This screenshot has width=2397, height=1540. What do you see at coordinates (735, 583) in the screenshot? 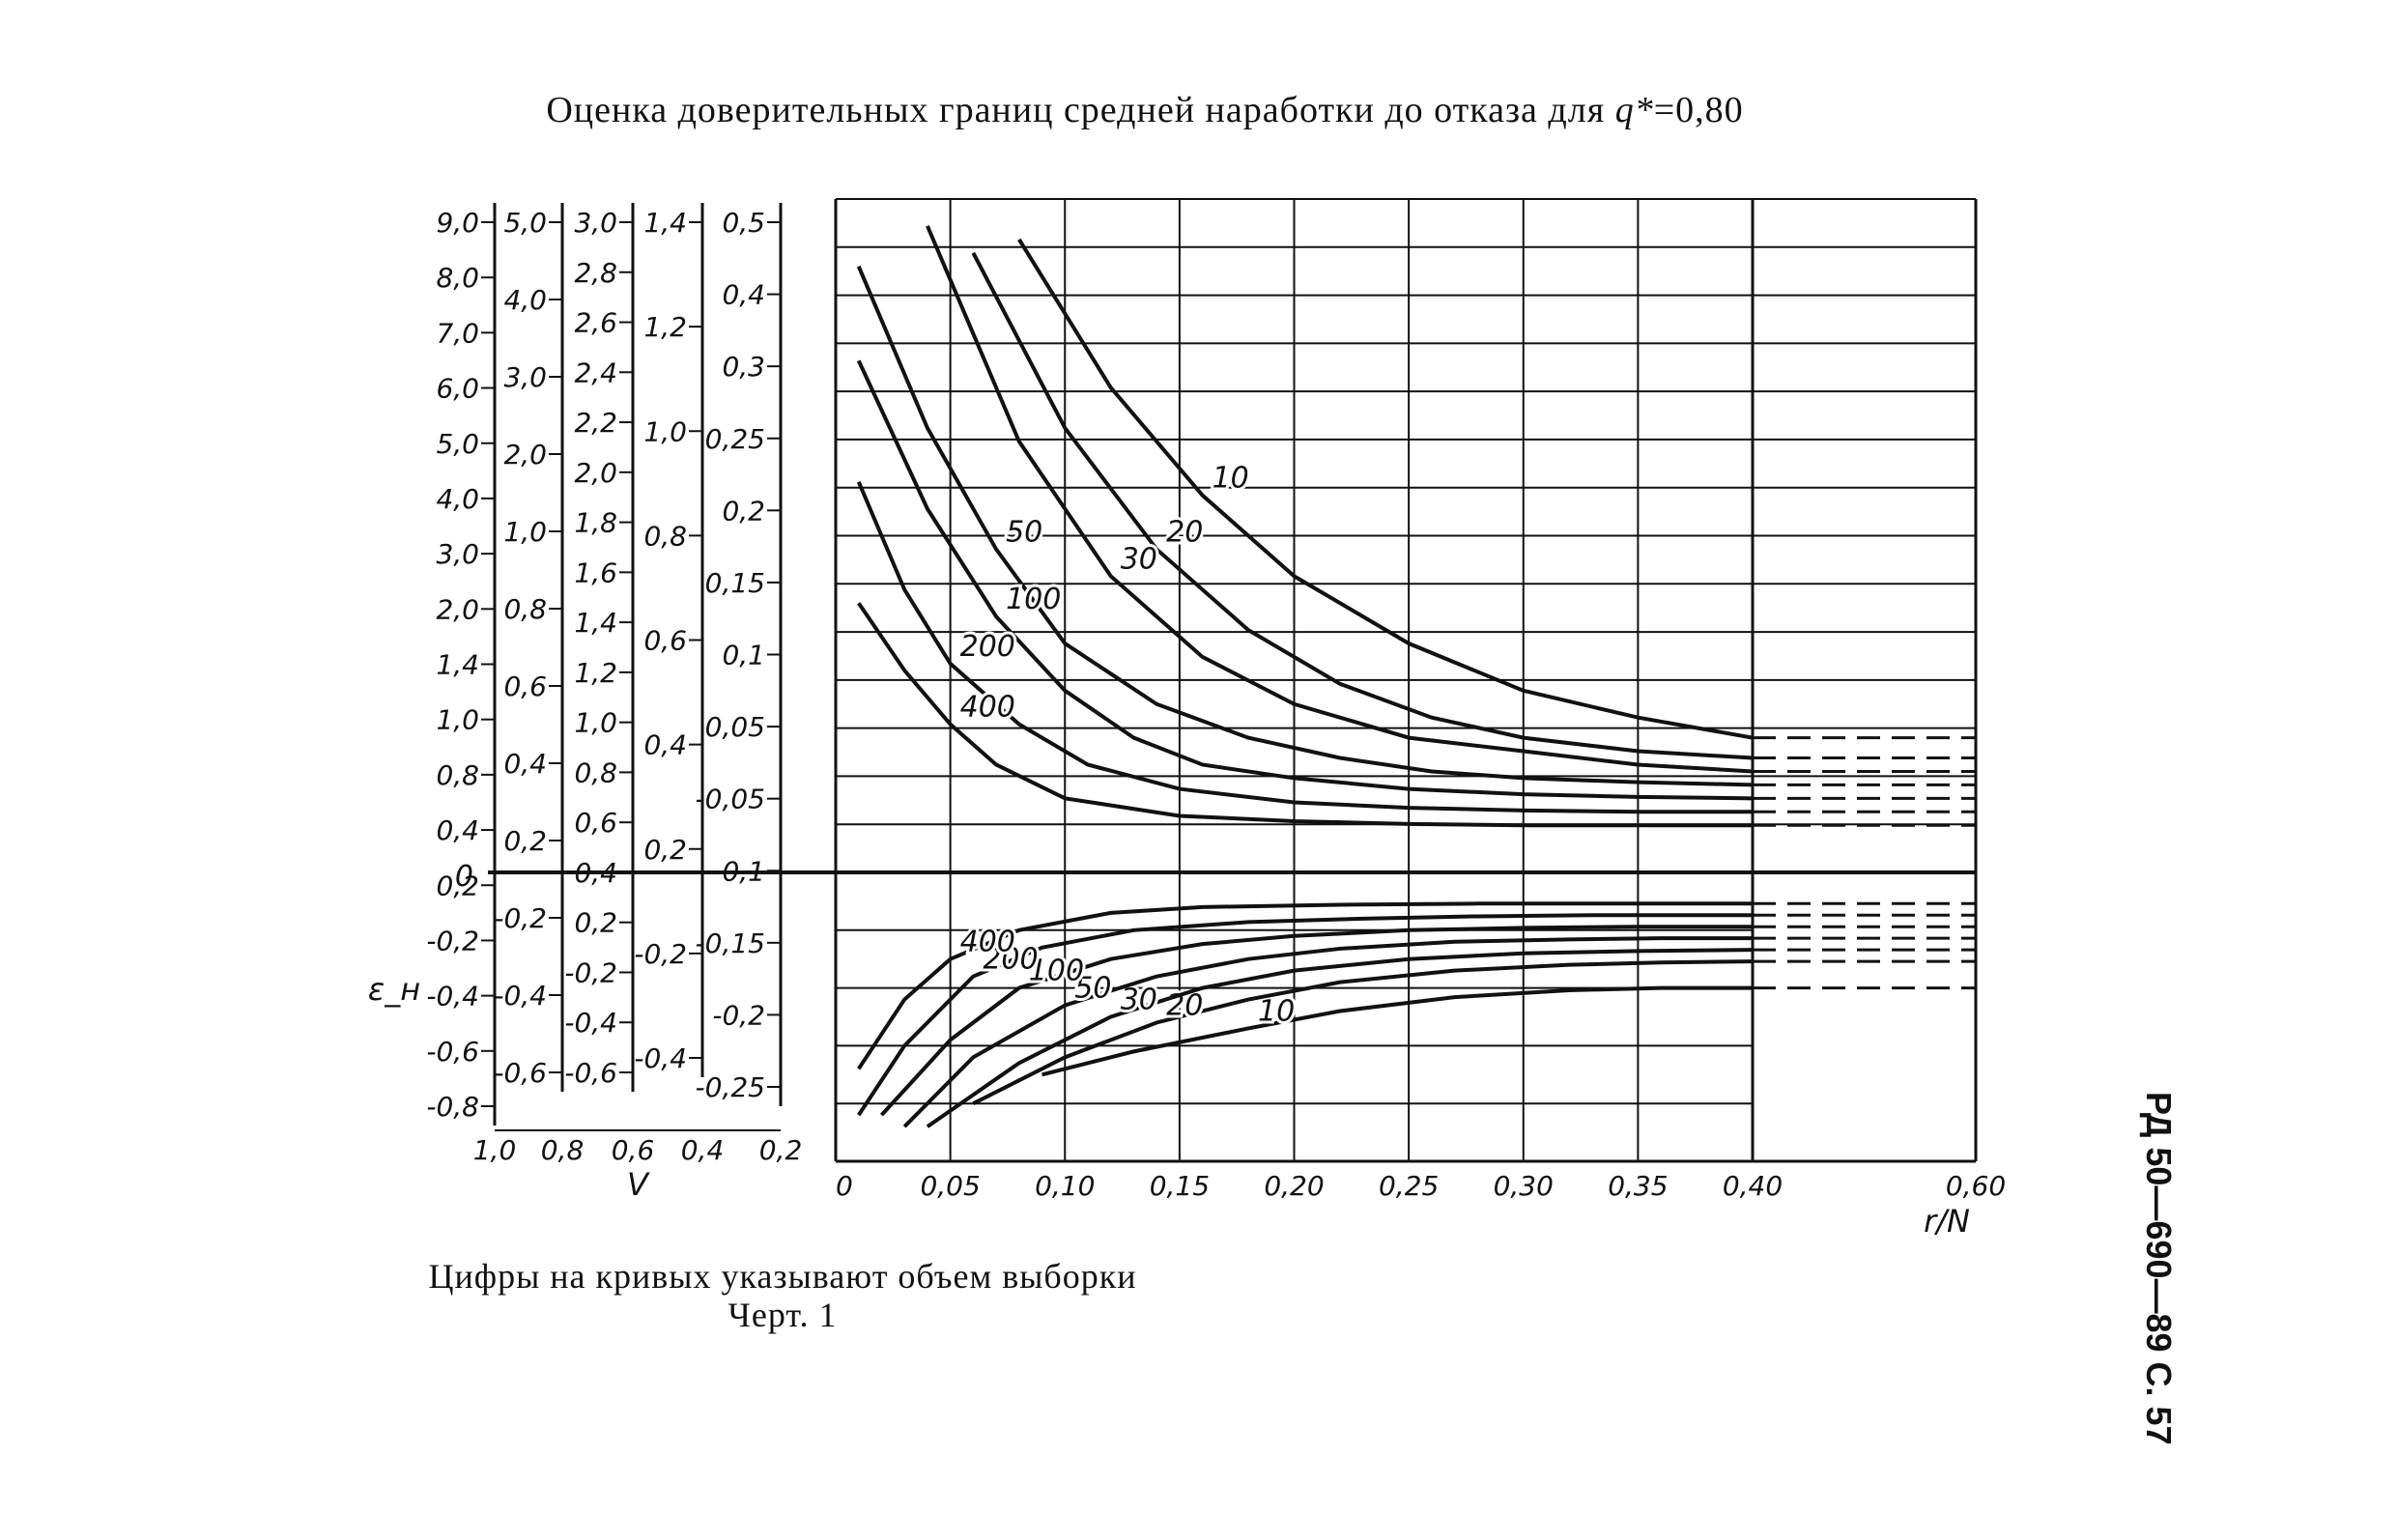
I see `side-scale-label: 0,15` at bounding box center [735, 583].